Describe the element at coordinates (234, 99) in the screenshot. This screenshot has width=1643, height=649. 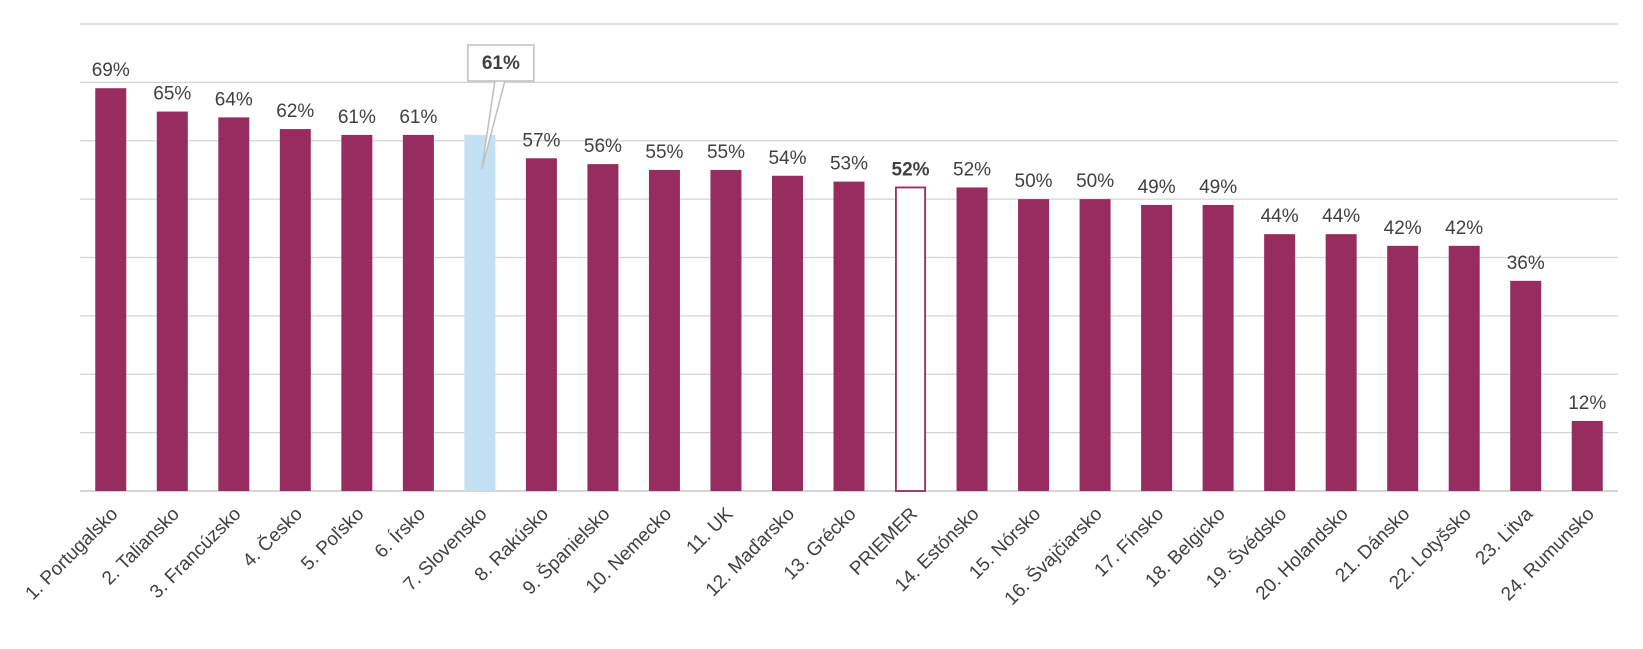
I see `data-label: 64%` at that location.